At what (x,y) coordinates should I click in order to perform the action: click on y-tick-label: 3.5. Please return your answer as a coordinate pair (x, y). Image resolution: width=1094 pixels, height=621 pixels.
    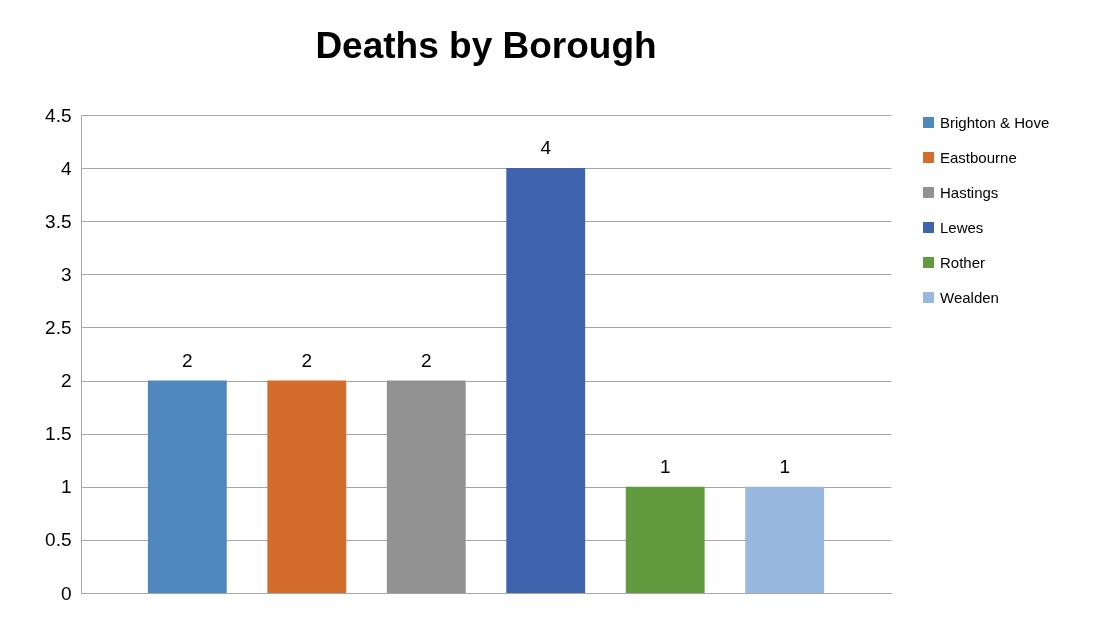
    Looking at the image, I should click on (58, 221).